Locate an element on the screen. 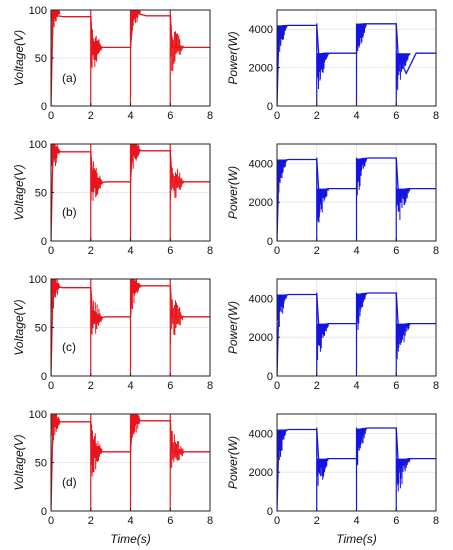 This screenshot has height=550, width=453. panel-a-power: 0 2 4 6 8 0 2000 4000 Power(W) is located at coordinates (332, 65).